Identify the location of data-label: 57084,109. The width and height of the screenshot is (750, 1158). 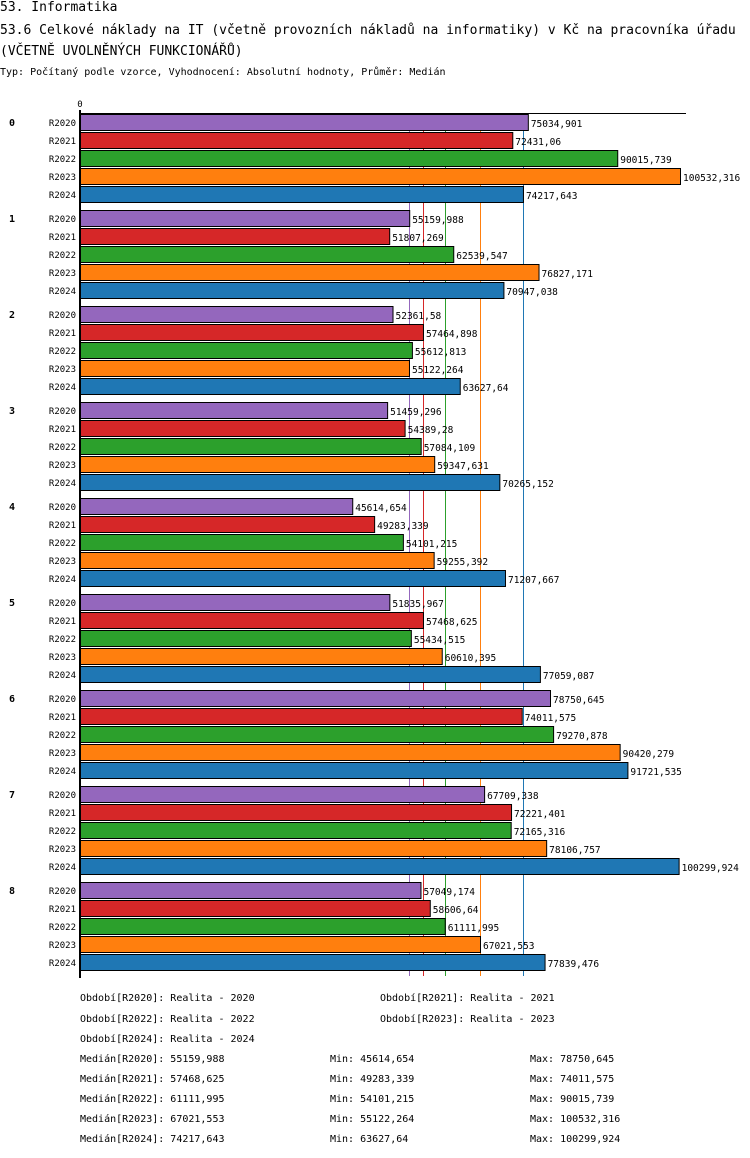
(450, 448).